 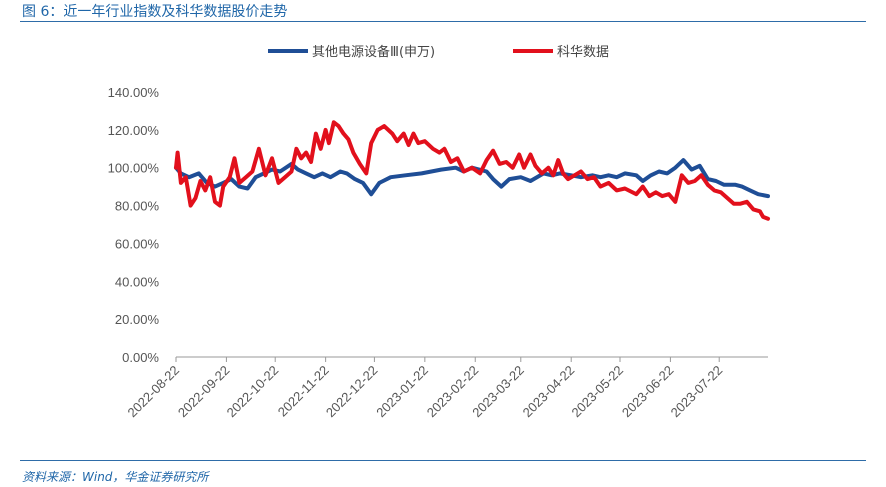 I want to click on x-tick-label: 2023-05-22, so click(x=597, y=392).